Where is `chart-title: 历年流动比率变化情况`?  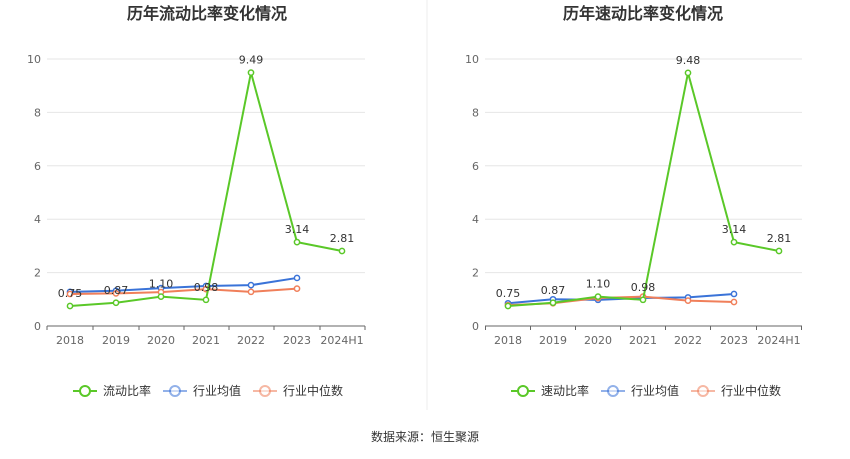
chart-title: 历年流动比率变化情况 is located at coordinates (207, 13).